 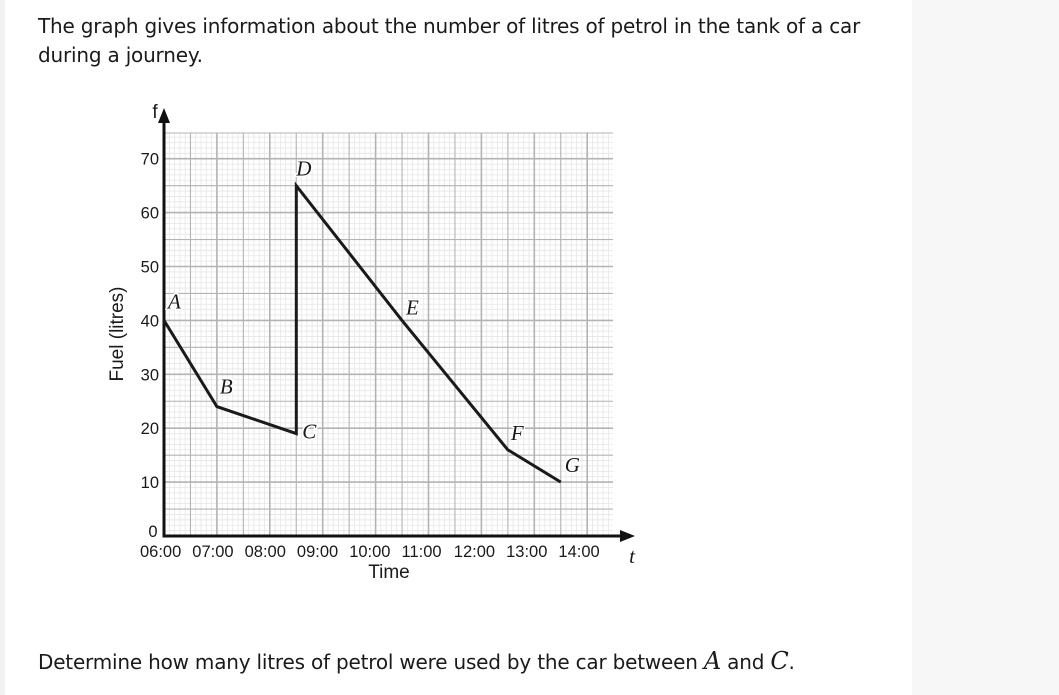 I want to click on point-label-d: D, so click(x=303, y=169).